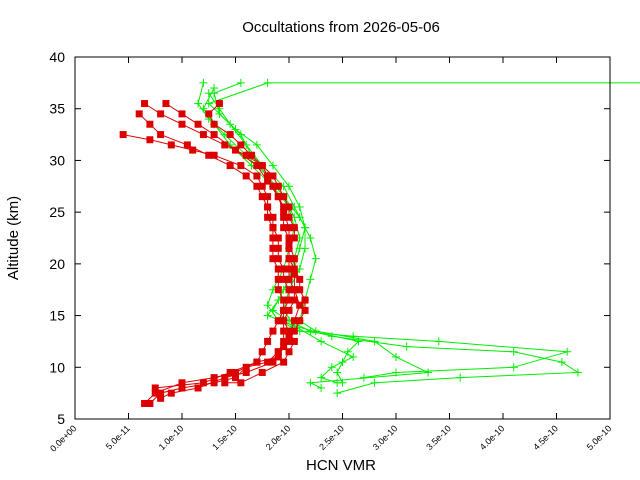  I want to click on y-tick-label: 20, so click(57, 264).